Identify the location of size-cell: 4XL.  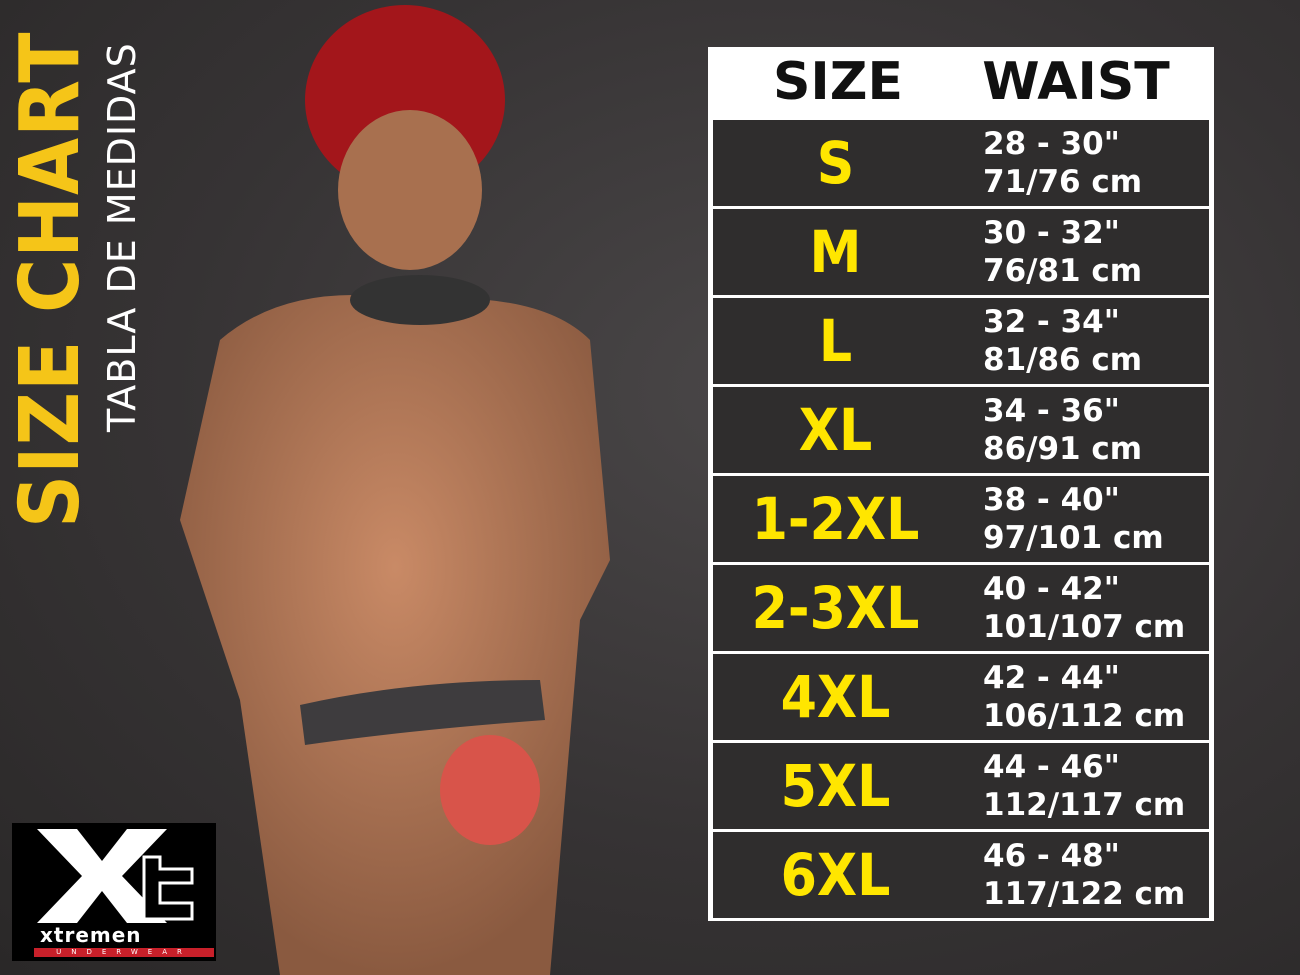
(835, 697).